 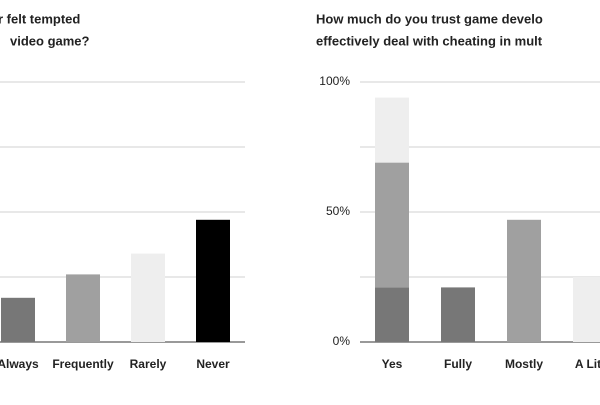 I want to click on x-tick-label: Never, so click(x=213, y=364).